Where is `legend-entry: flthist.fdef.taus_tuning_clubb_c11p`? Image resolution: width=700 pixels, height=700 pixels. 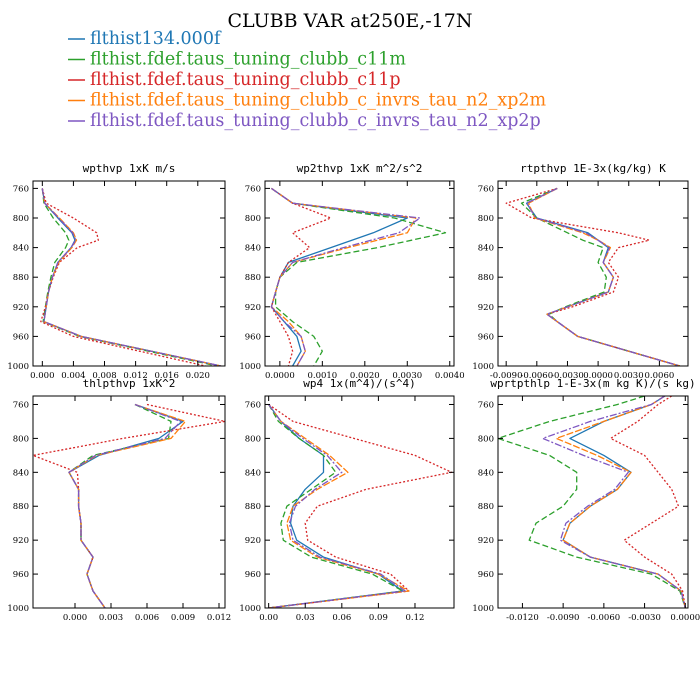
legend-entry: flthist.fdef.taus_tuning_clubb_c11p is located at coordinates (245, 80).